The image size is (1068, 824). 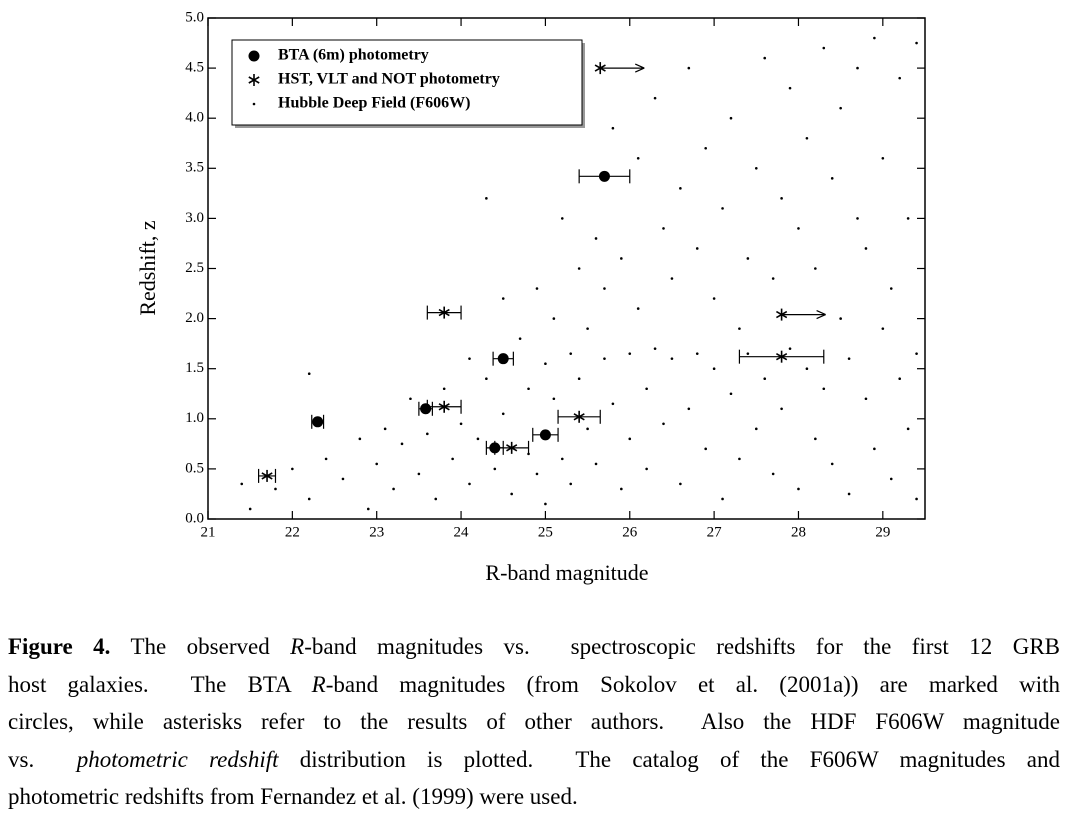 I want to click on x-tick-label: 29, so click(x=882, y=532).